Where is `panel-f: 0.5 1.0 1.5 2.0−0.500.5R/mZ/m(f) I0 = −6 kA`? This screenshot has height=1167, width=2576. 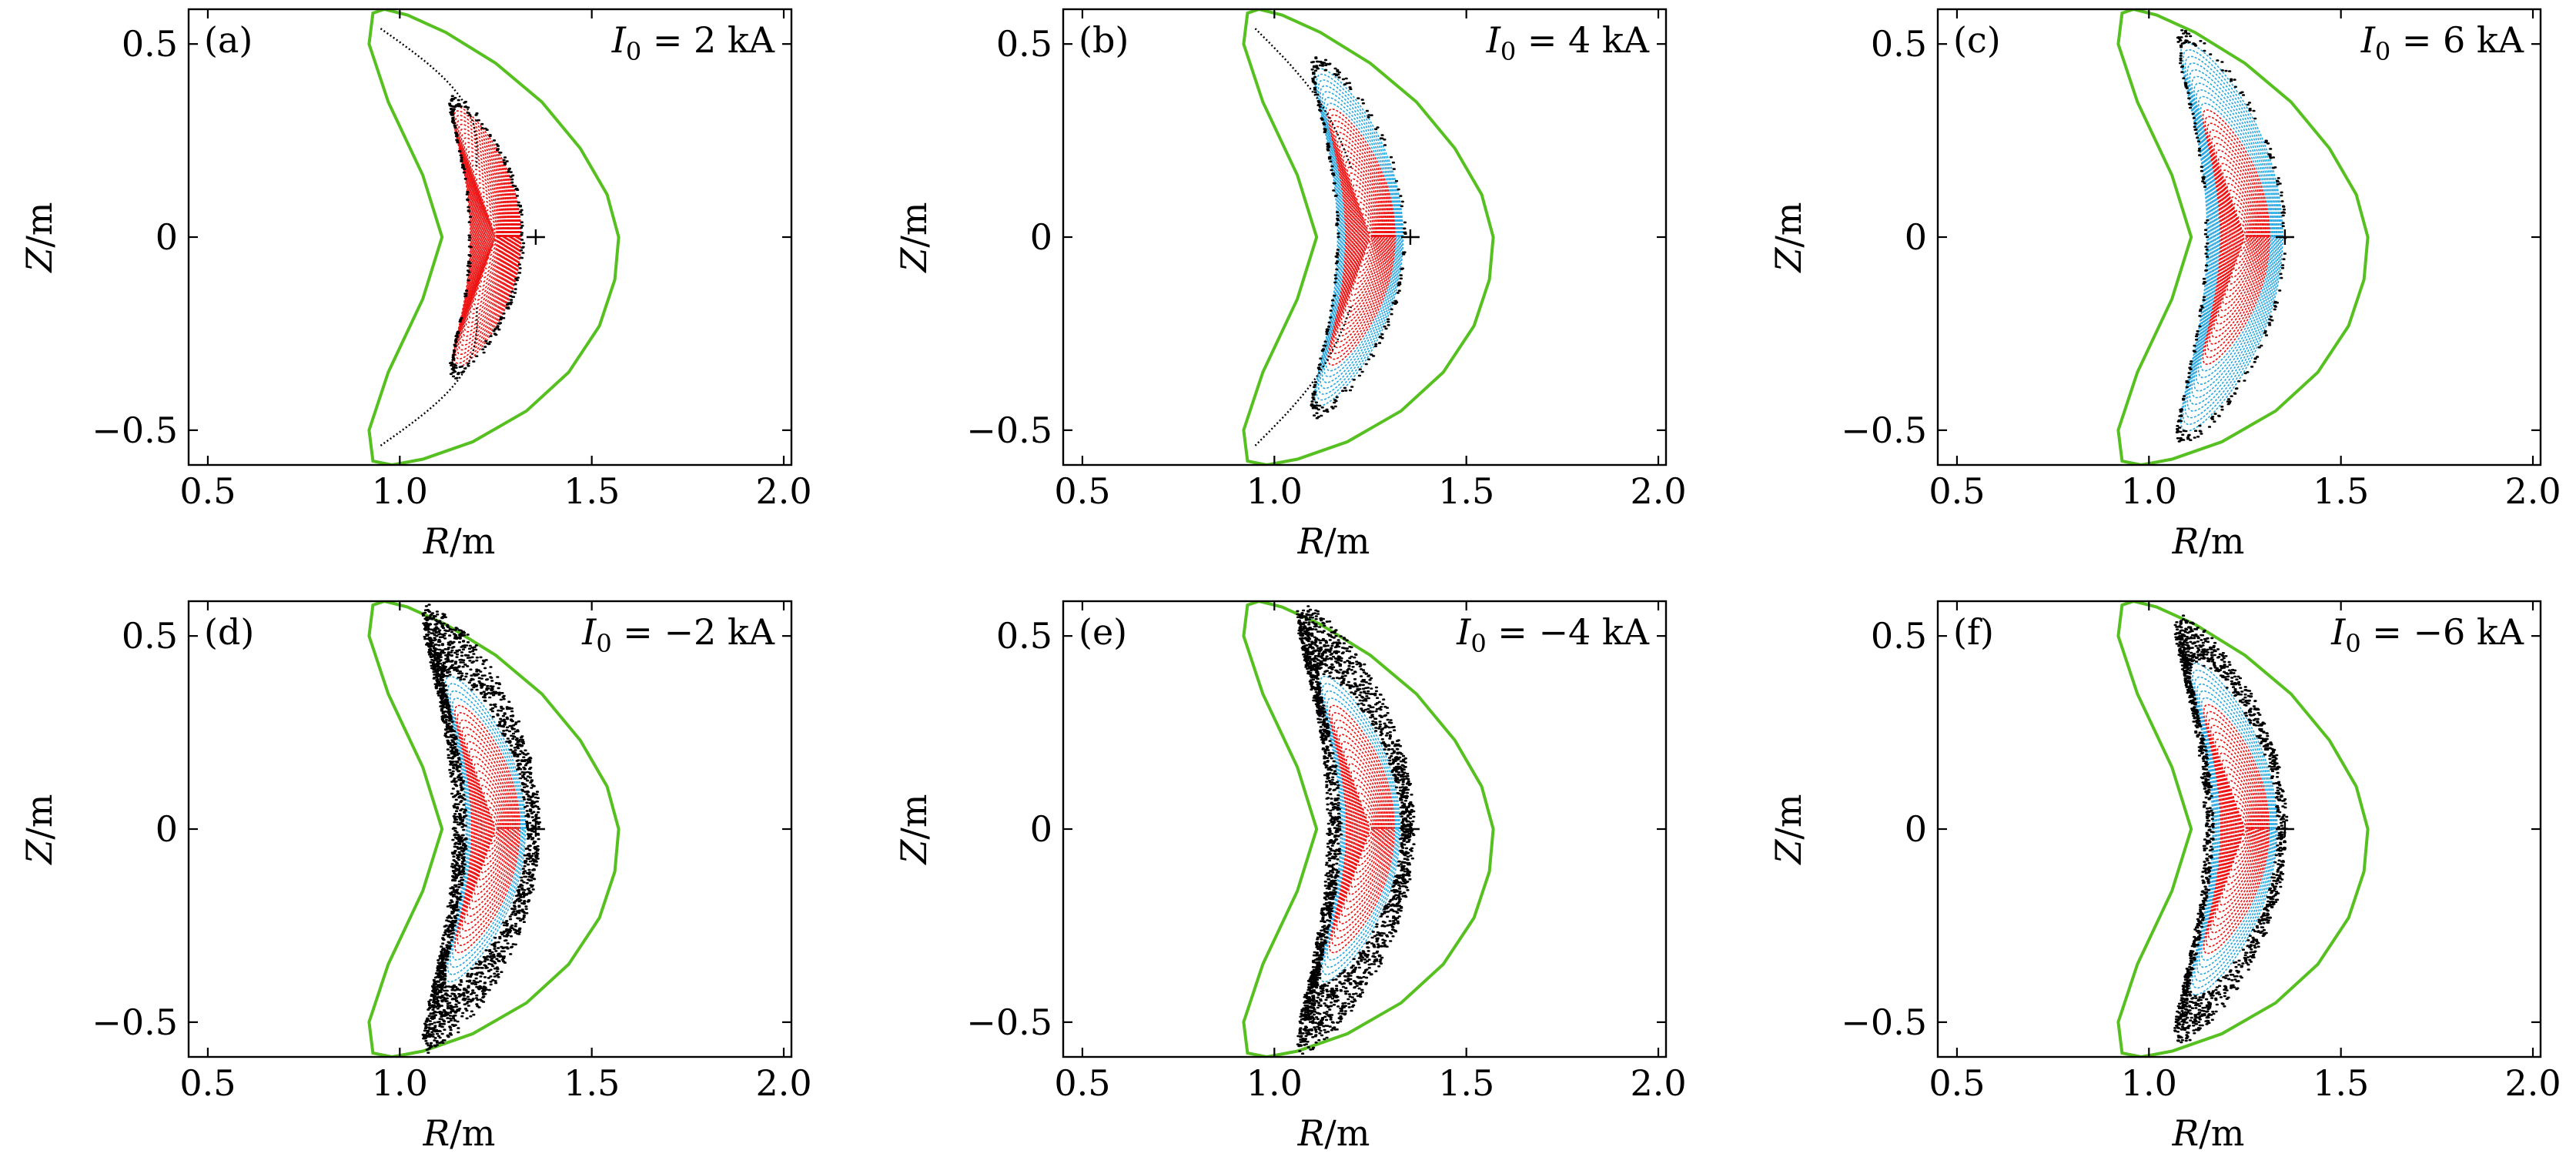
panel-f: 0.5 1.0 1.5 2.0−0.500.5R/mZ/m(f) I0 = −6 kA is located at coordinates (2165, 877).